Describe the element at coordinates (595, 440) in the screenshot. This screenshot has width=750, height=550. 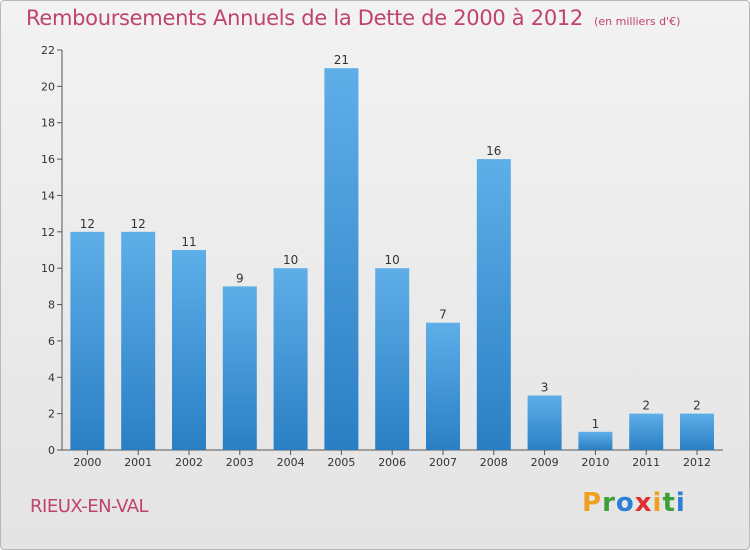
I see `bar-2010` at that location.